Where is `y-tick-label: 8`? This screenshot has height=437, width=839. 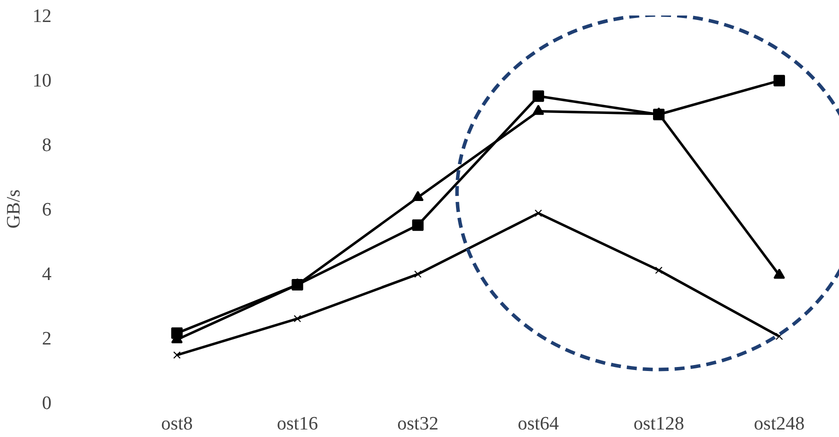
y-tick-label: 8 is located at coordinates (47, 145).